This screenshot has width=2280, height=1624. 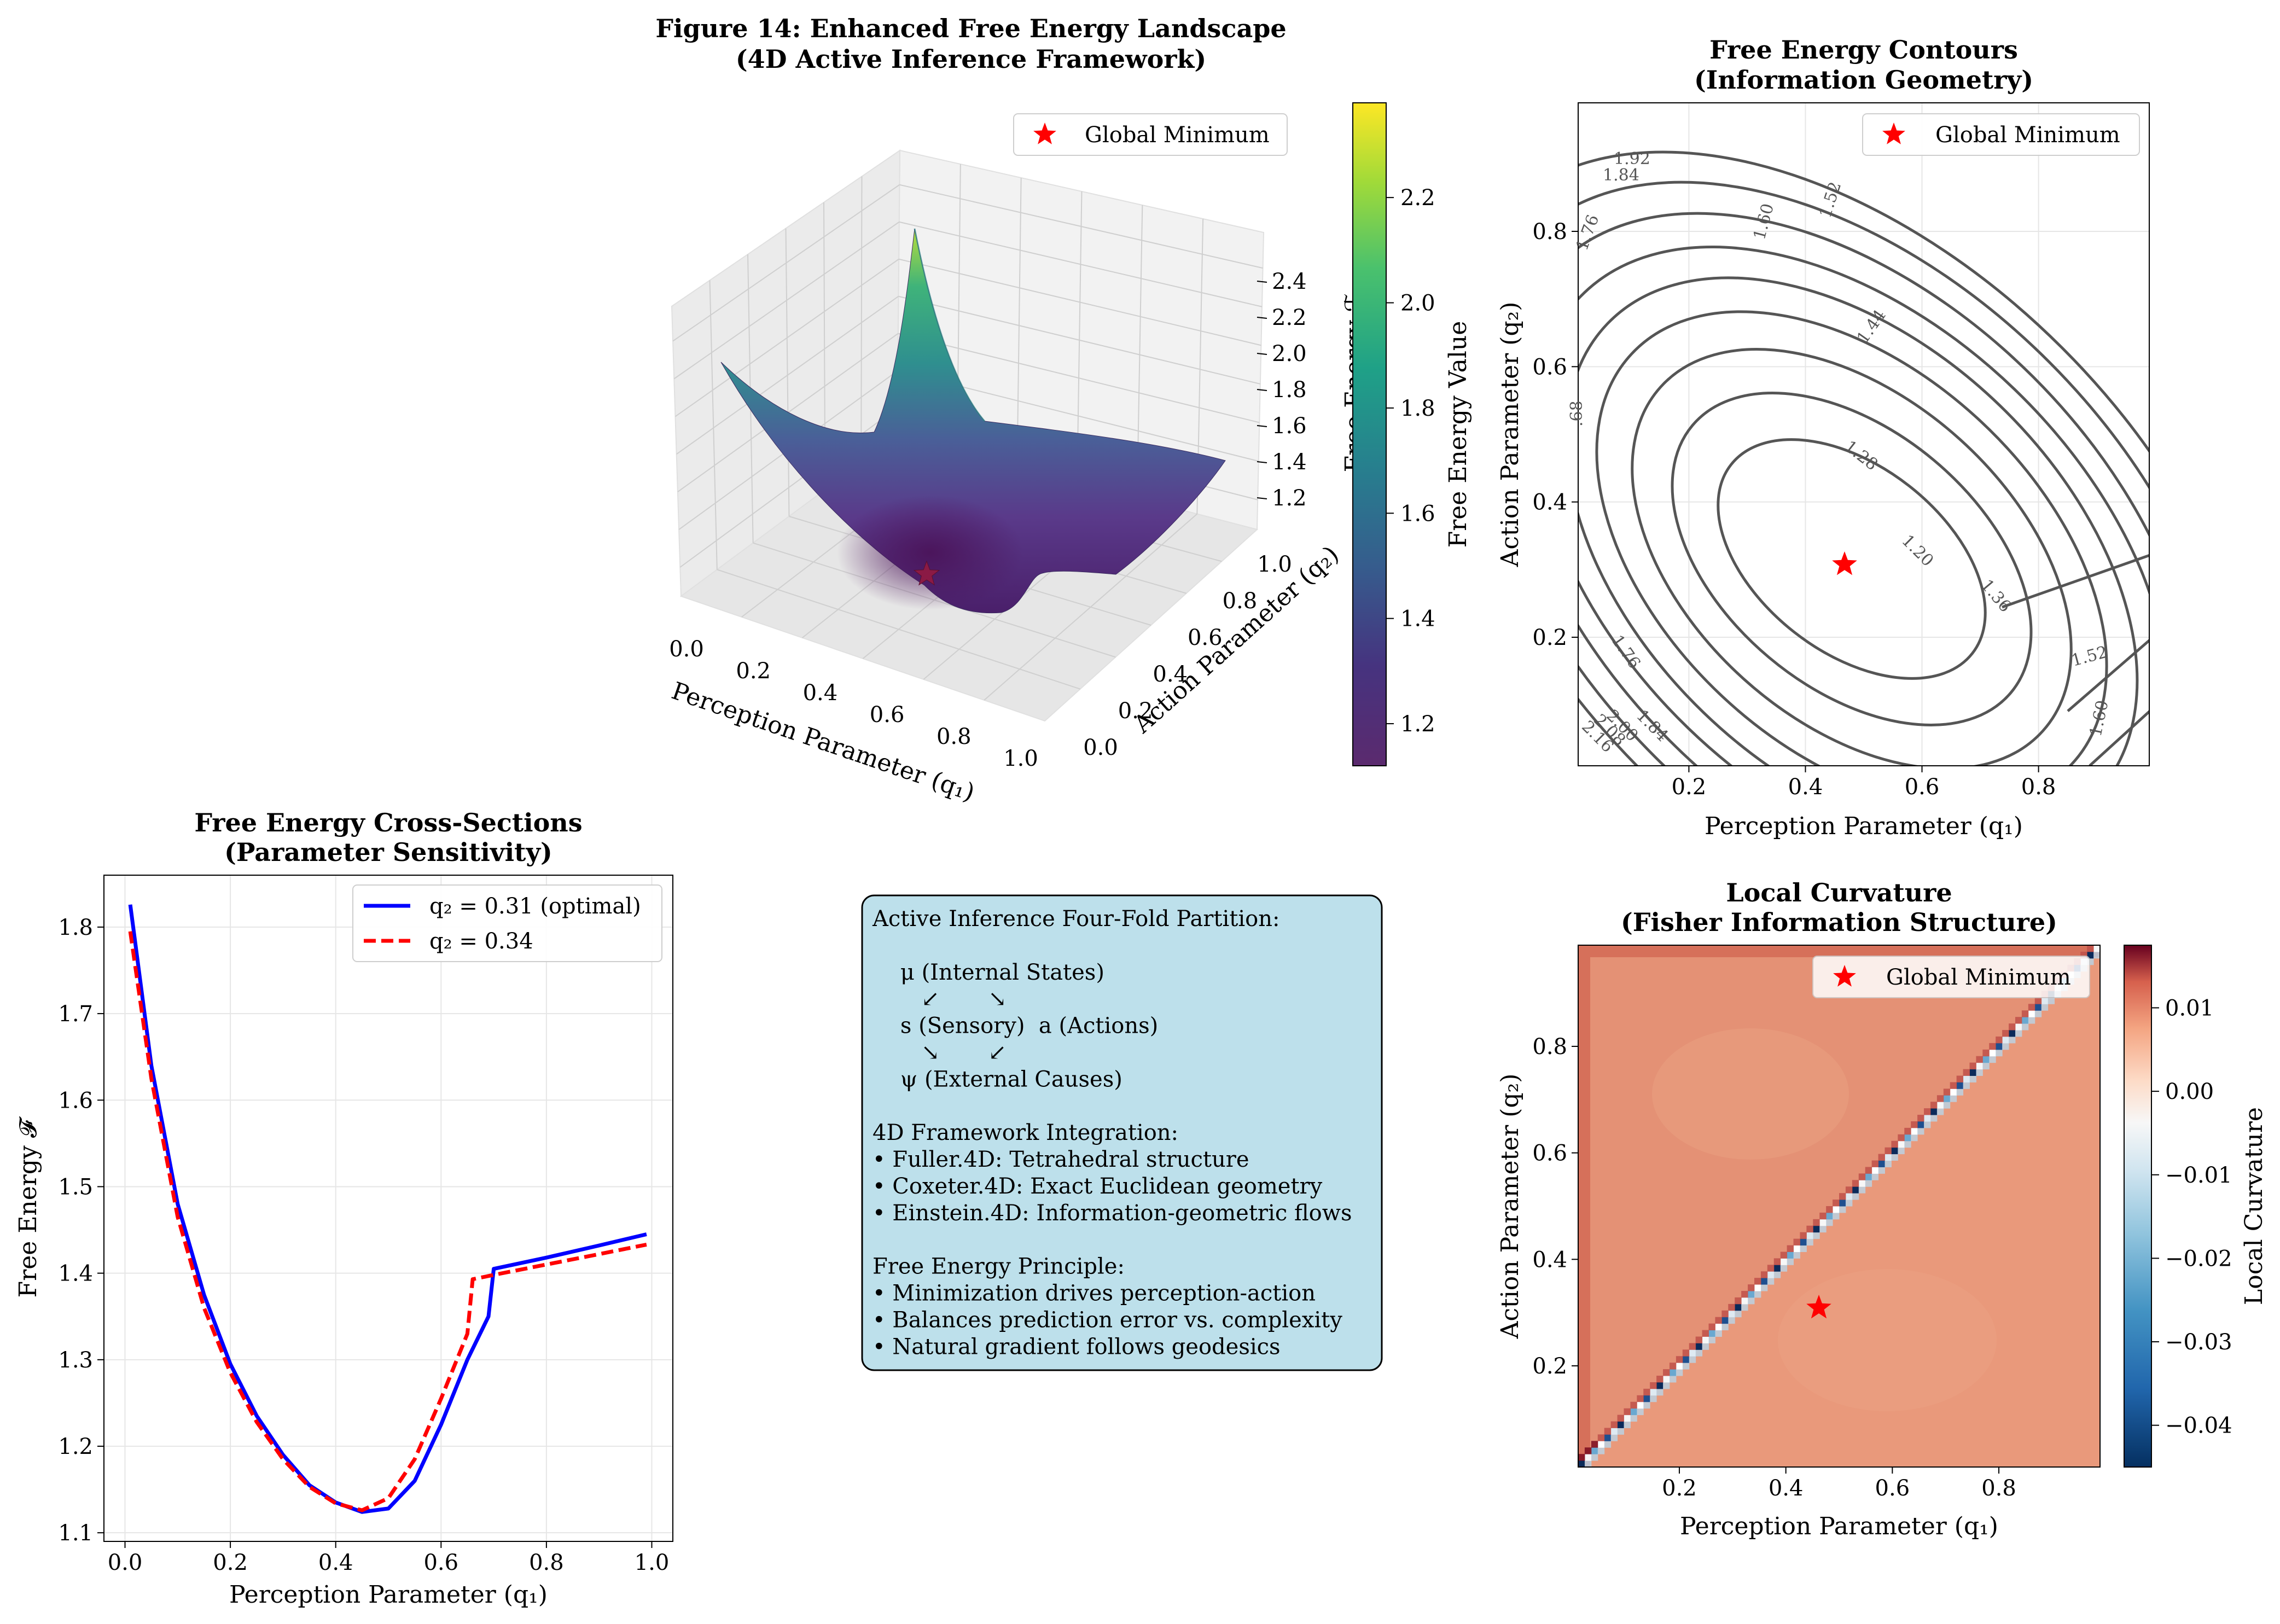 I want to click on z-tick-label: 2.2, so click(x=1289, y=317).